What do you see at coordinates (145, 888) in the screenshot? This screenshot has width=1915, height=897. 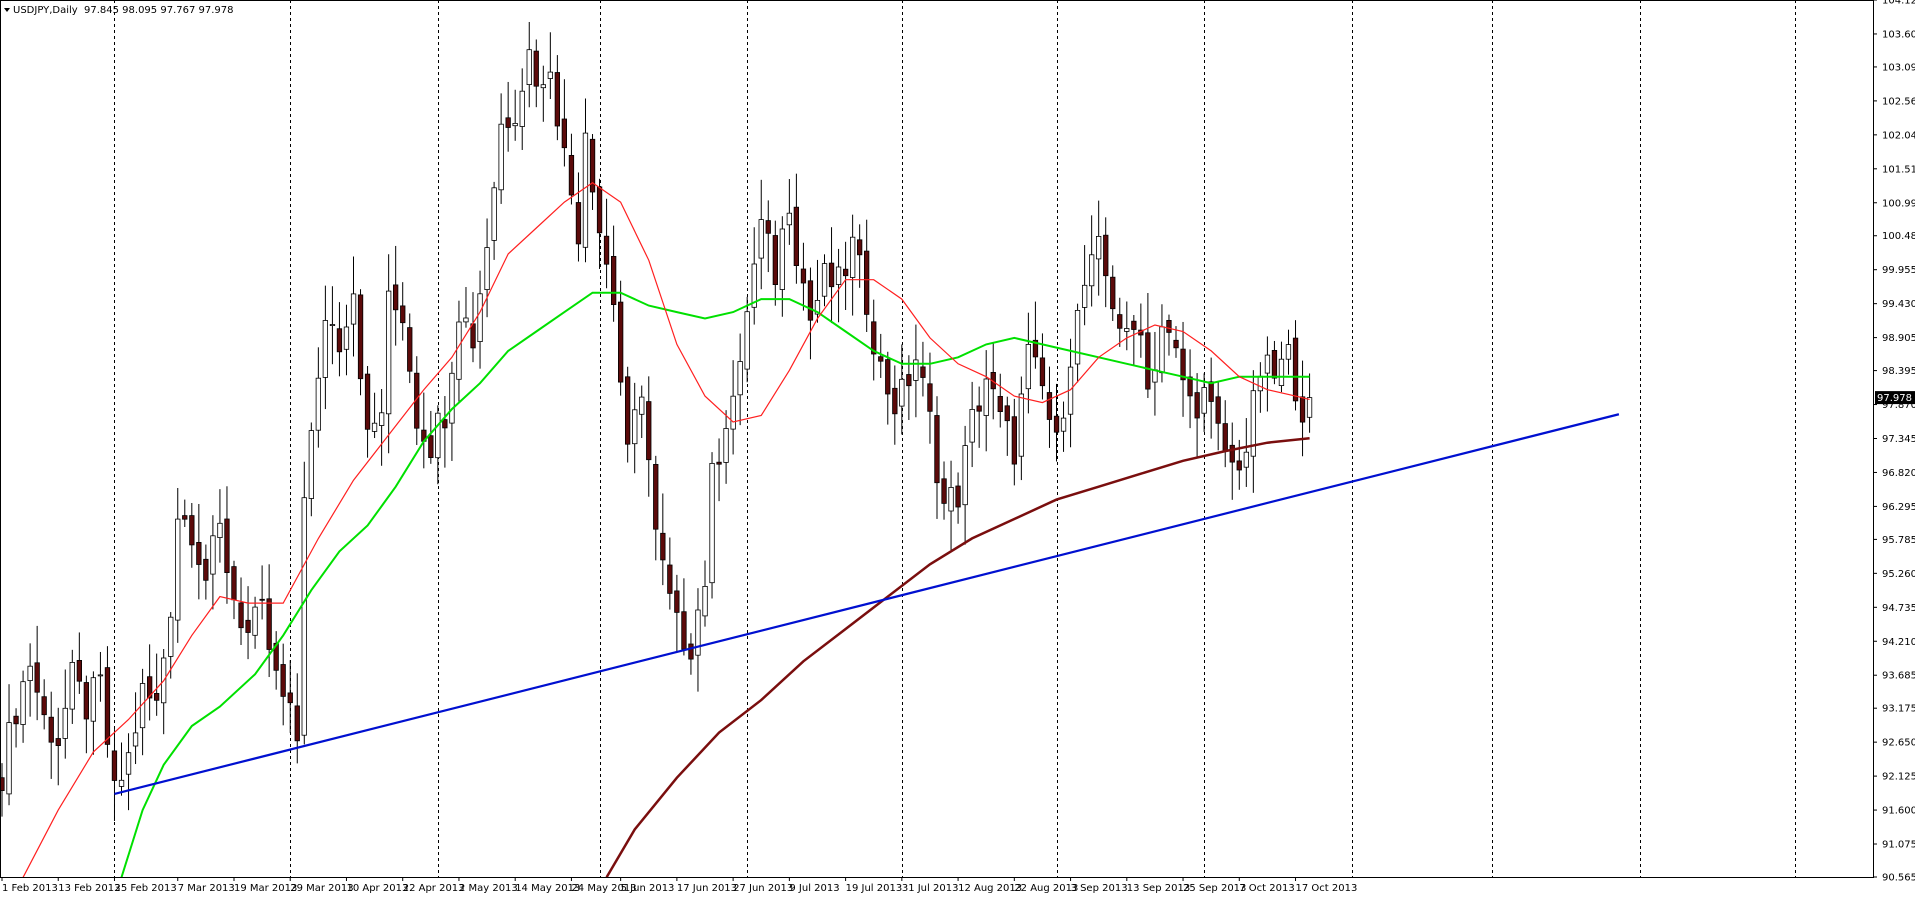 I see `x-tick-label: 25 Feb 2013` at bounding box center [145, 888].